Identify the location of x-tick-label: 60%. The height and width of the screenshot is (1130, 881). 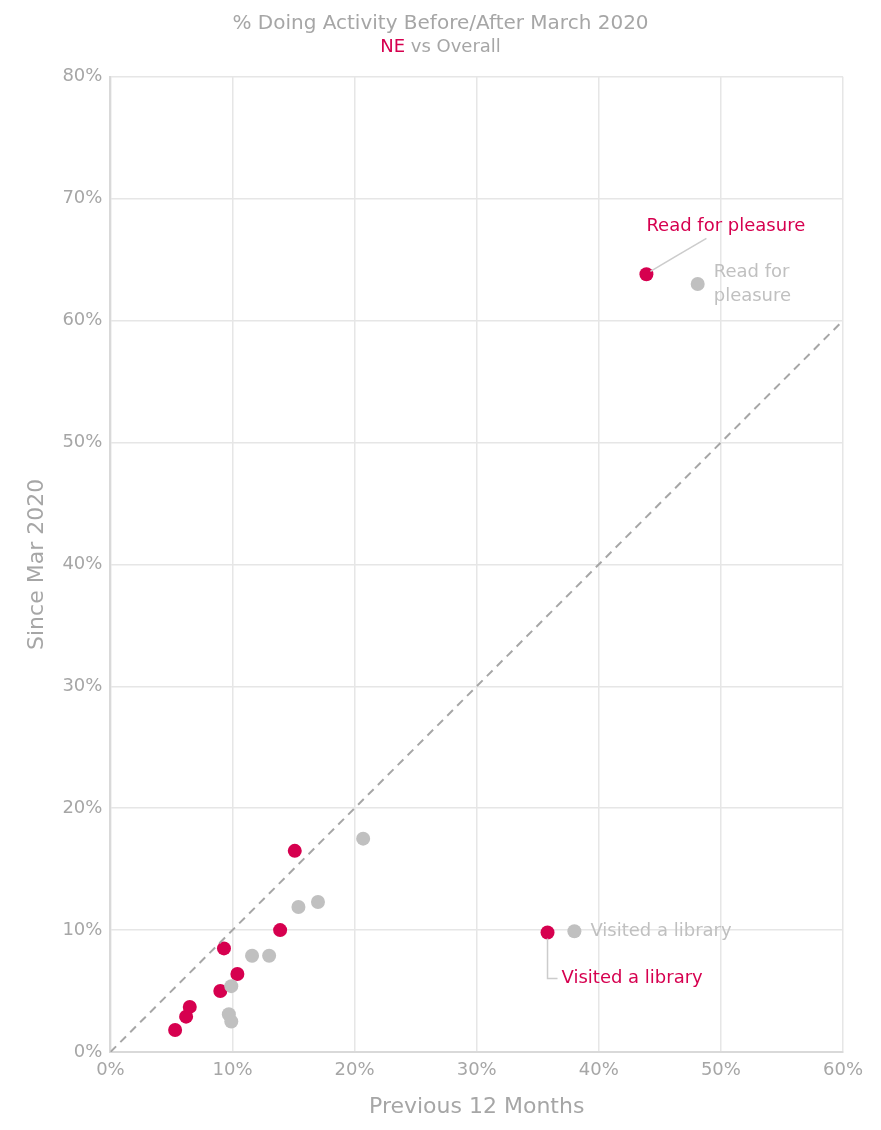
(843, 1069).